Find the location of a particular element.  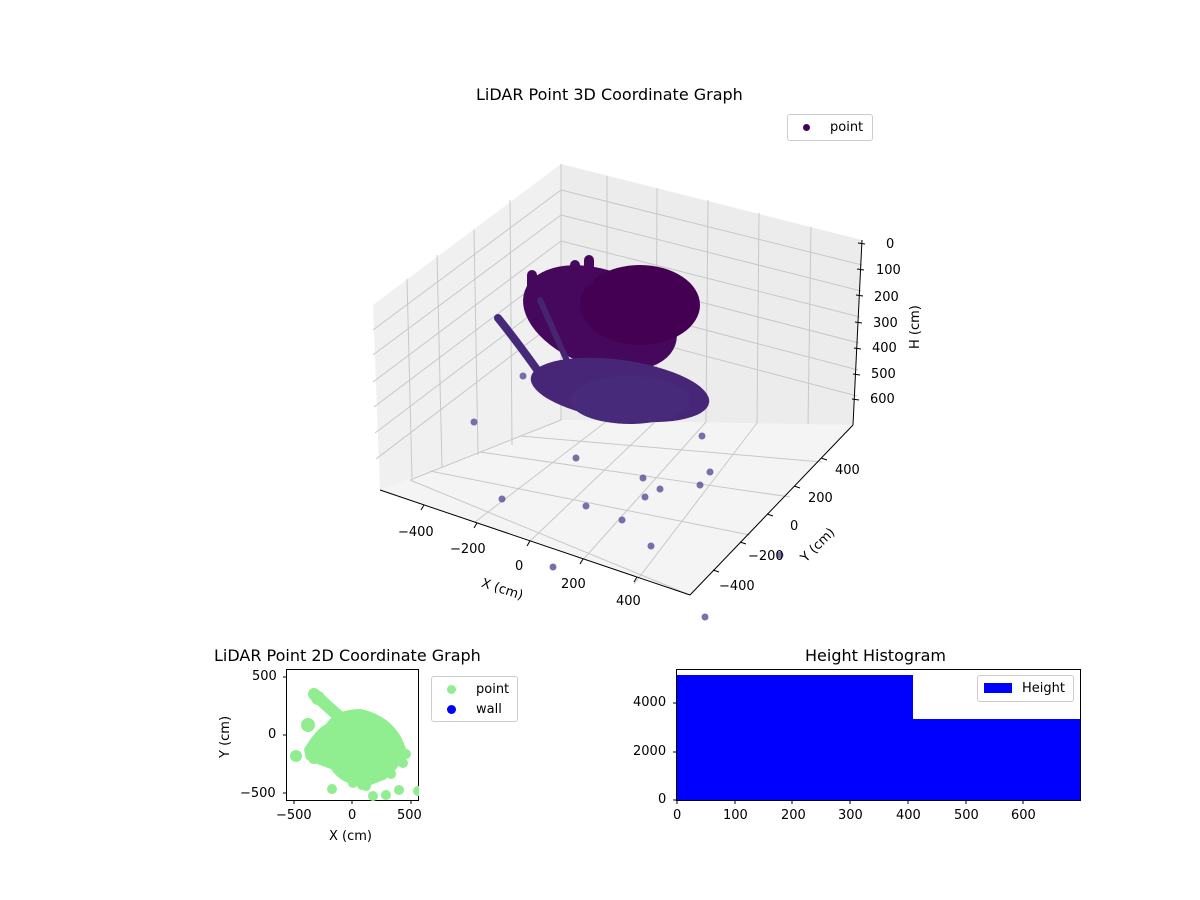

legend-height-label: Height is located at coordinates (1043, 688).